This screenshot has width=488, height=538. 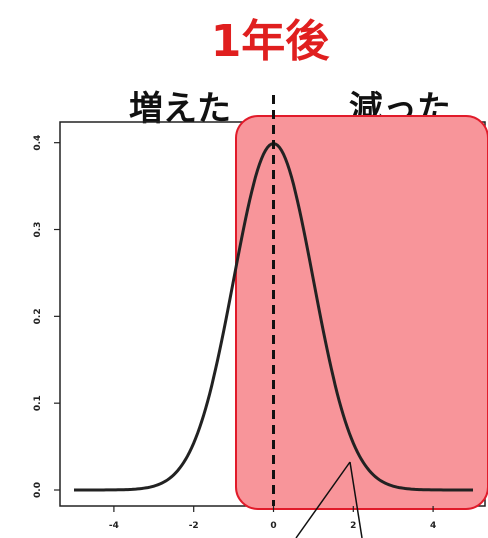 What do you see at coordinates (356, 499) in the screenshot?
I see `callout-line-right` at bounding box center [356, 499].